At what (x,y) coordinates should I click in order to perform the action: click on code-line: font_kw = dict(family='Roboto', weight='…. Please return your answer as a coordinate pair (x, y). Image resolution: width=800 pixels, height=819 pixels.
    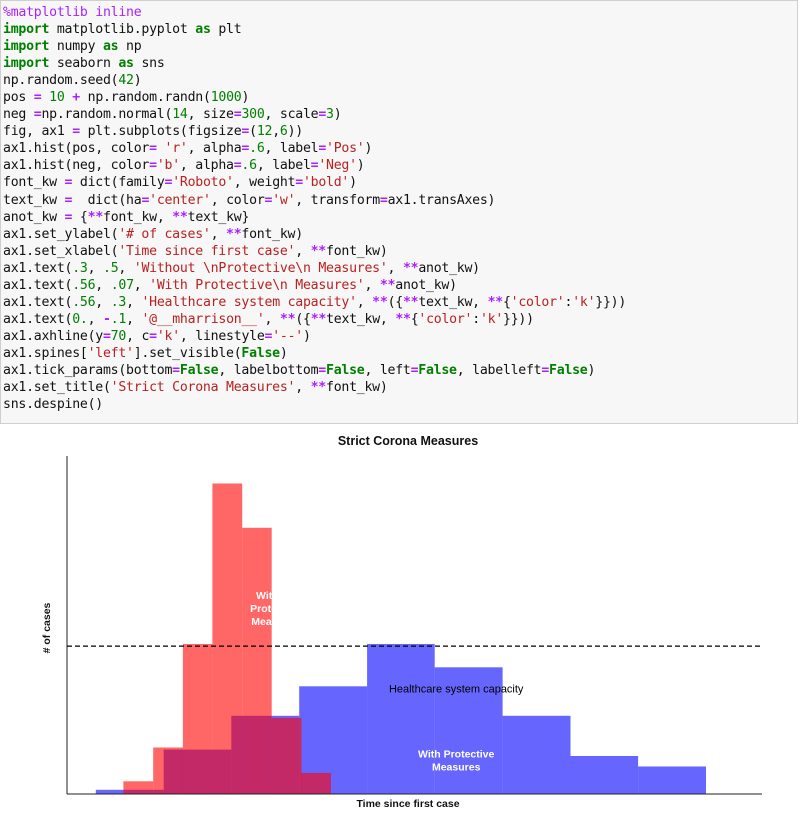
    Looking at the image, I should click on (180, 183).